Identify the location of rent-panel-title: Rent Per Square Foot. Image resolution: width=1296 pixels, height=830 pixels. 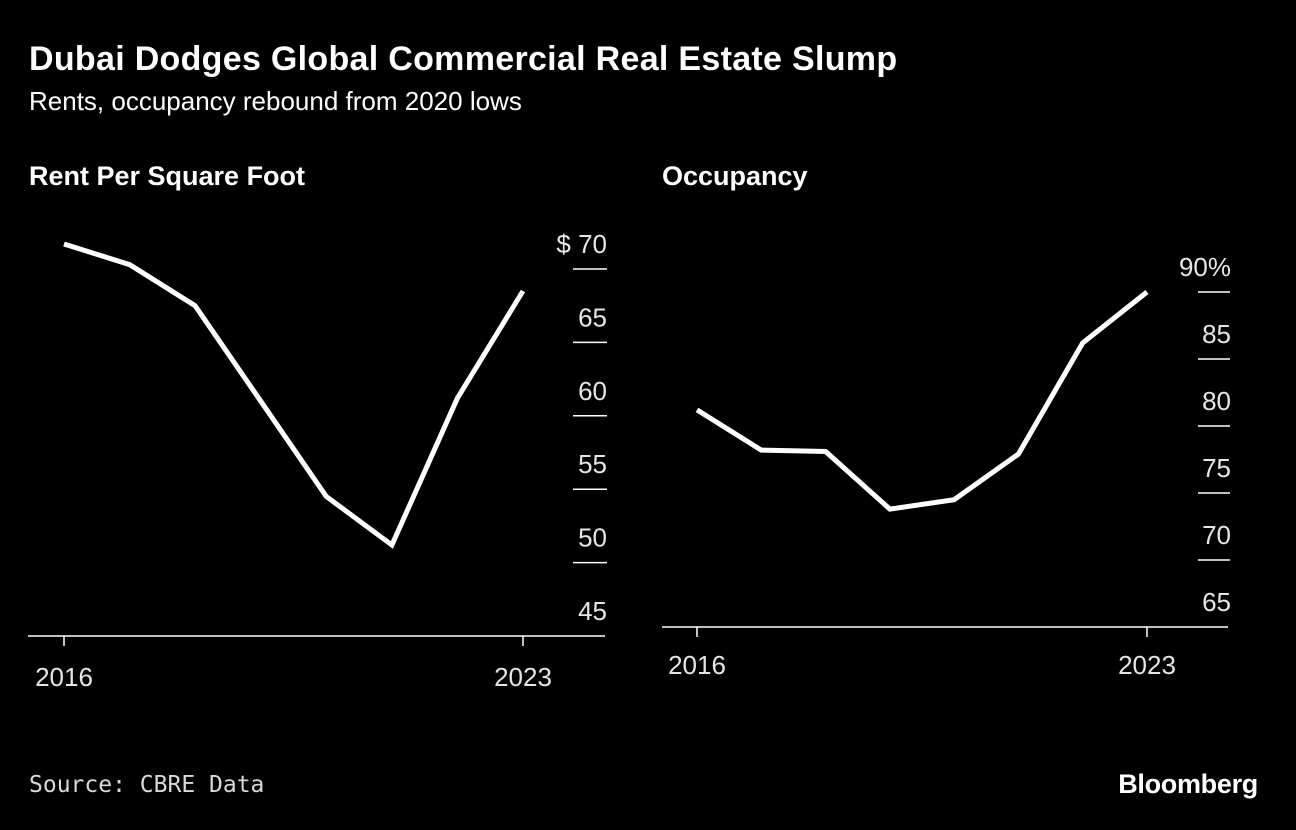
(167, 176).